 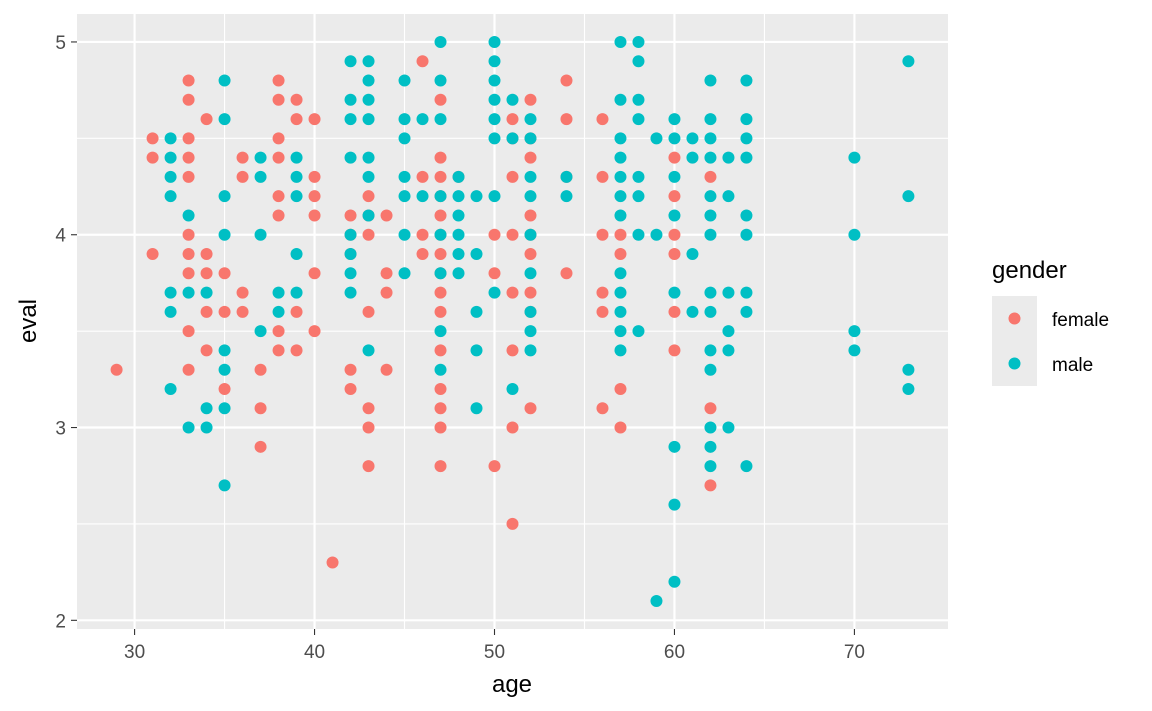 What do you see at coordinates (60, 429) in the screenshot?
I see `y-tick-label: 3` at bounding box center [60, 429].